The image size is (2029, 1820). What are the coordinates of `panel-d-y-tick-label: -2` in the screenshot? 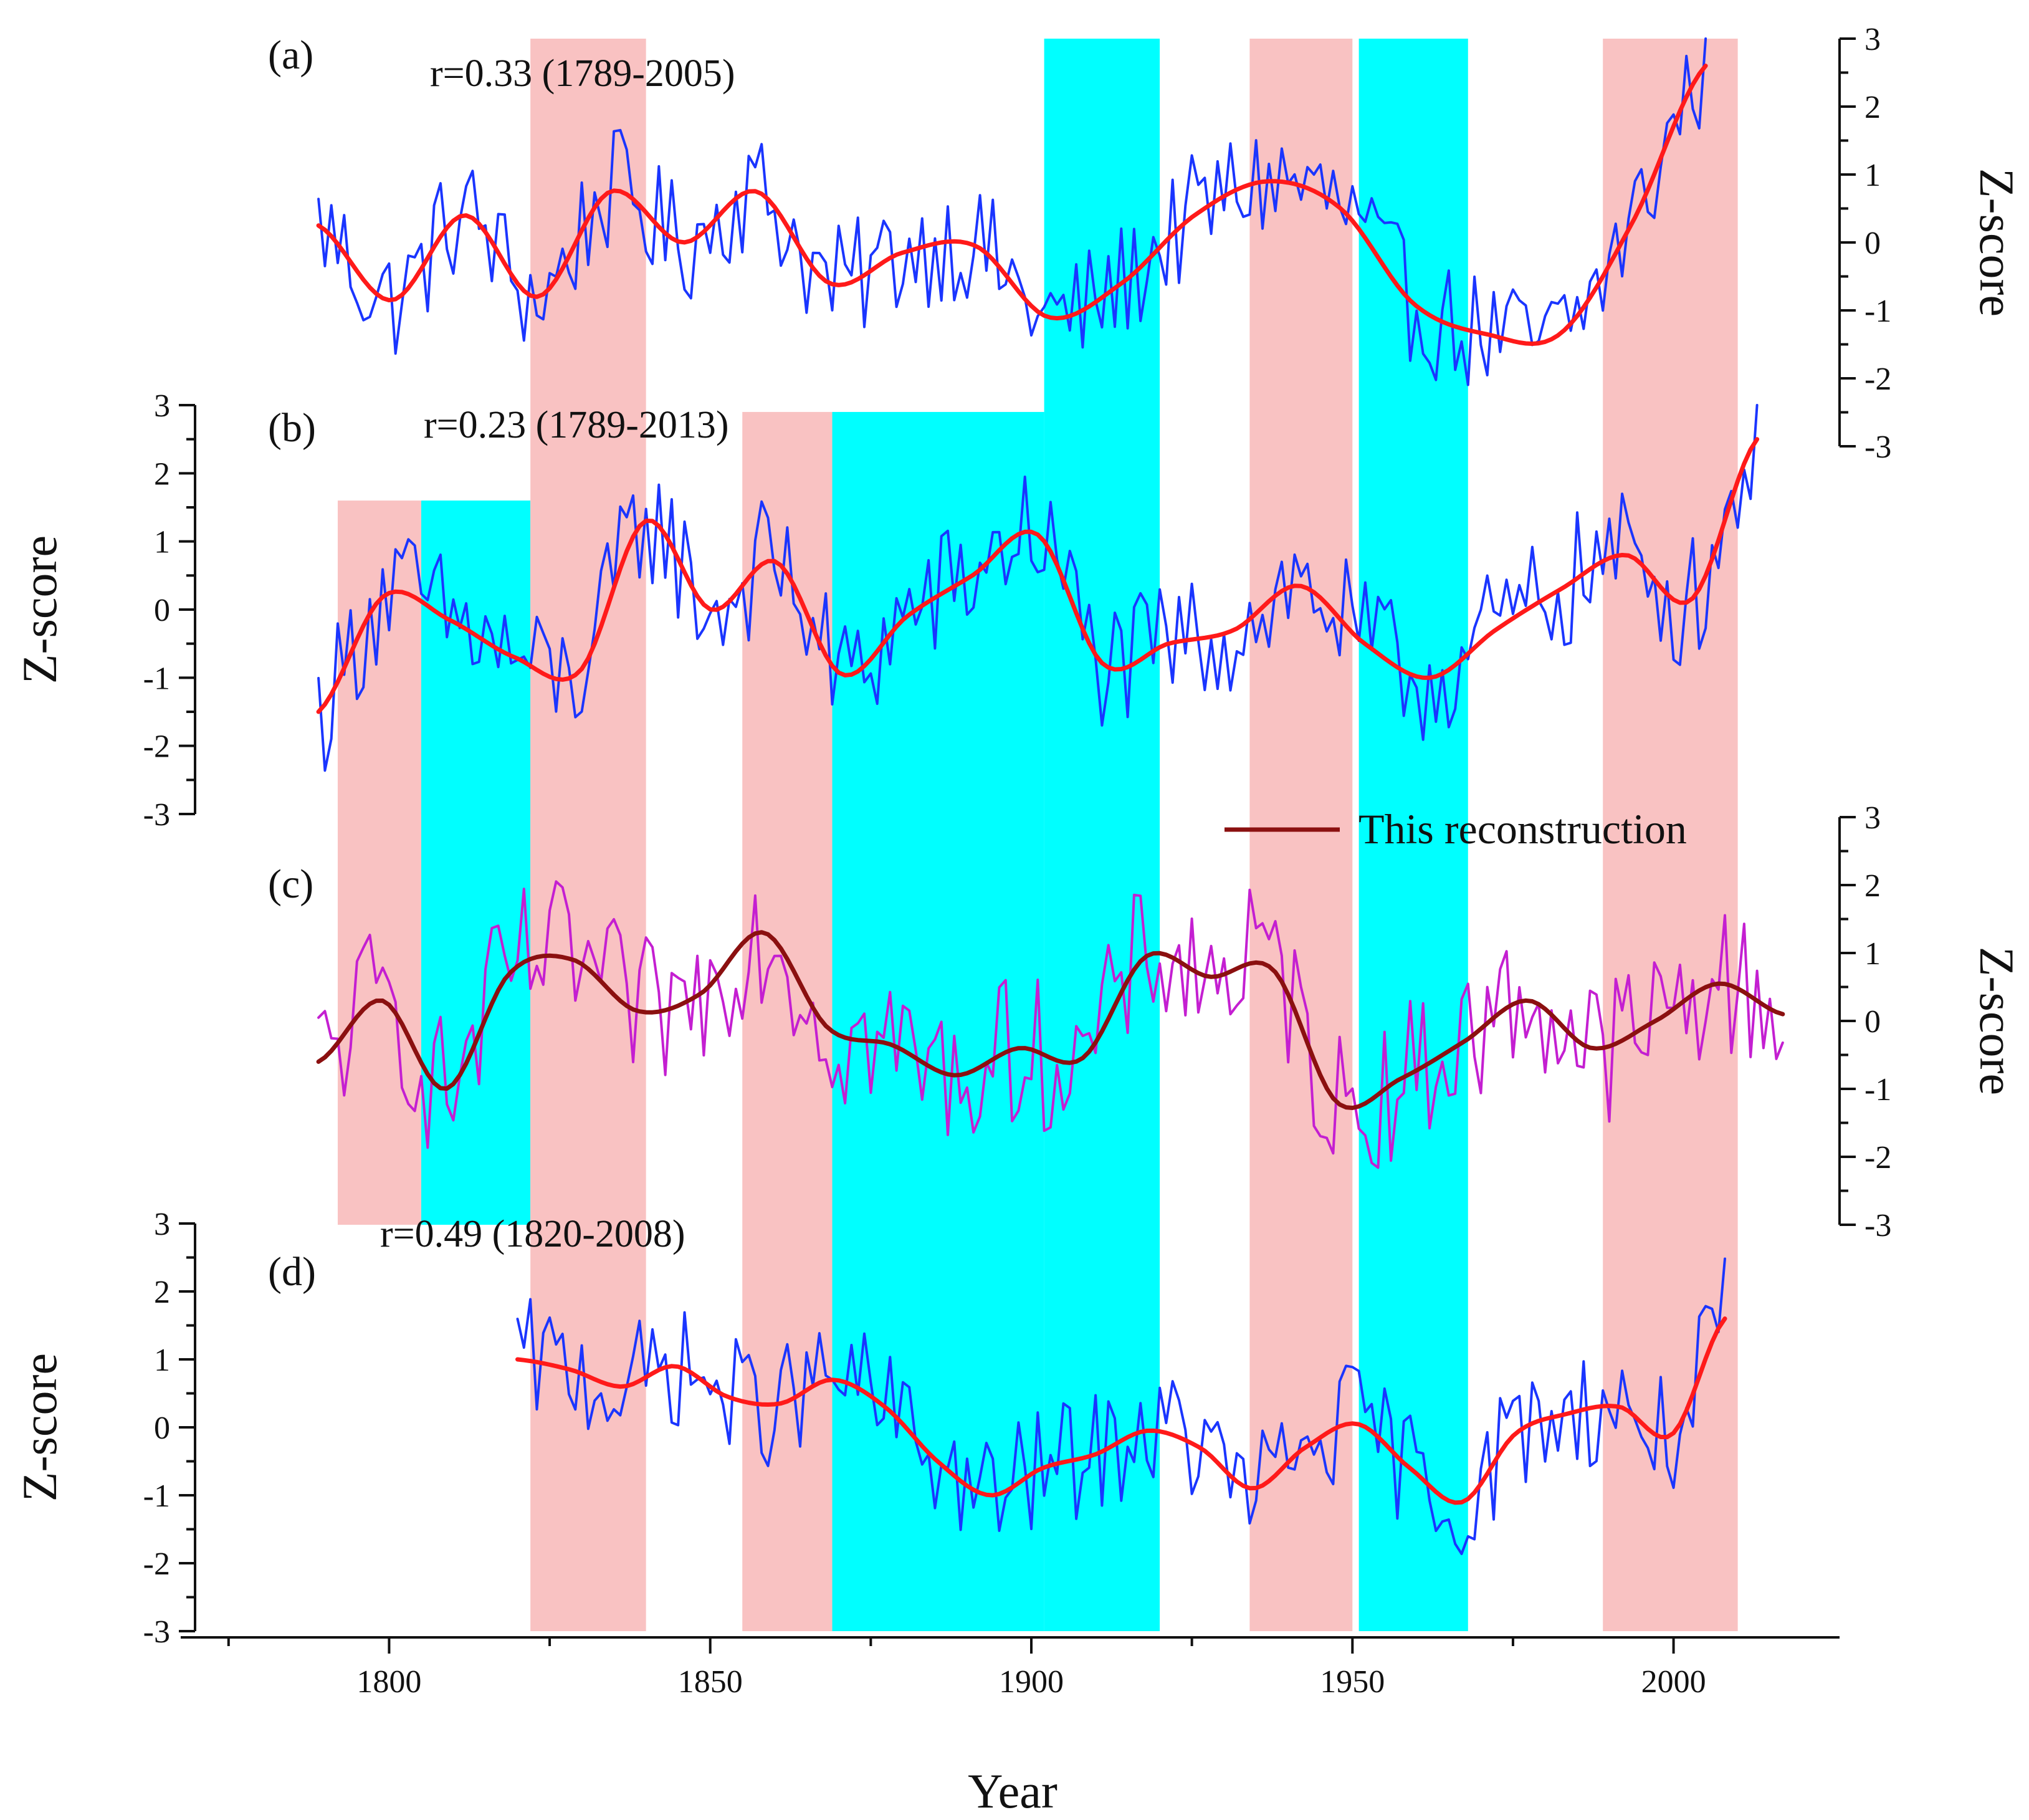 It's located at (156, 1564).